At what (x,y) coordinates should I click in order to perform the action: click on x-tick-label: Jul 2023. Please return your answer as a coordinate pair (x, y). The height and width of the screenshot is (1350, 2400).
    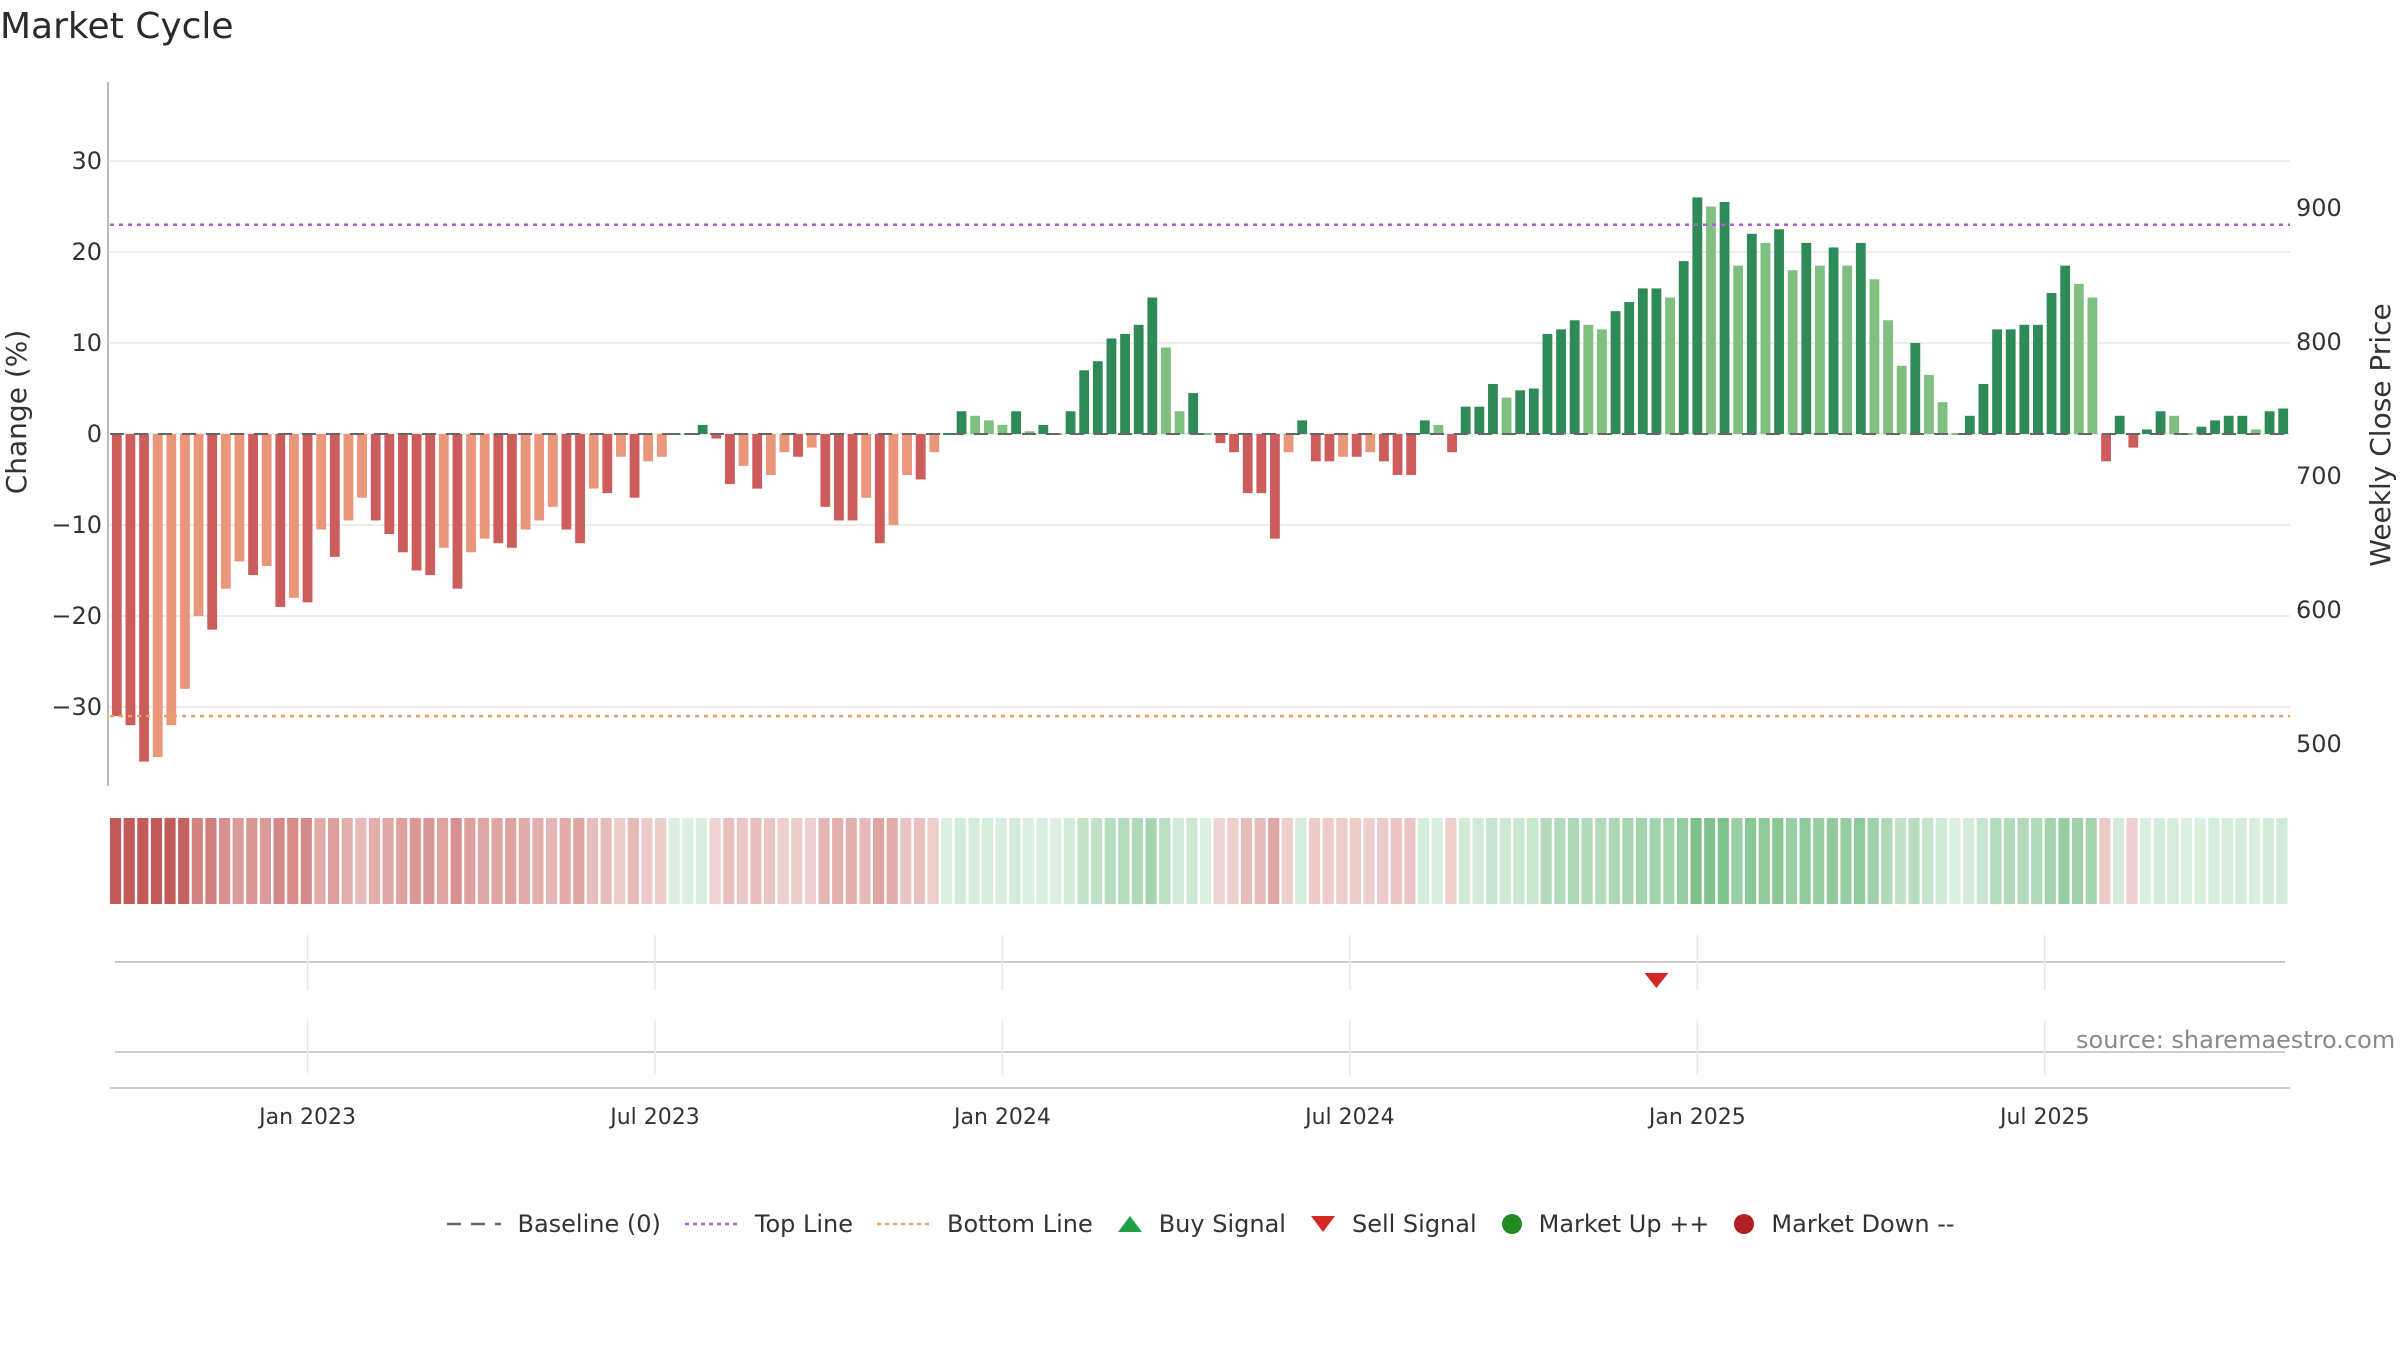
    Looking at the image, I should click on (654, 1117).